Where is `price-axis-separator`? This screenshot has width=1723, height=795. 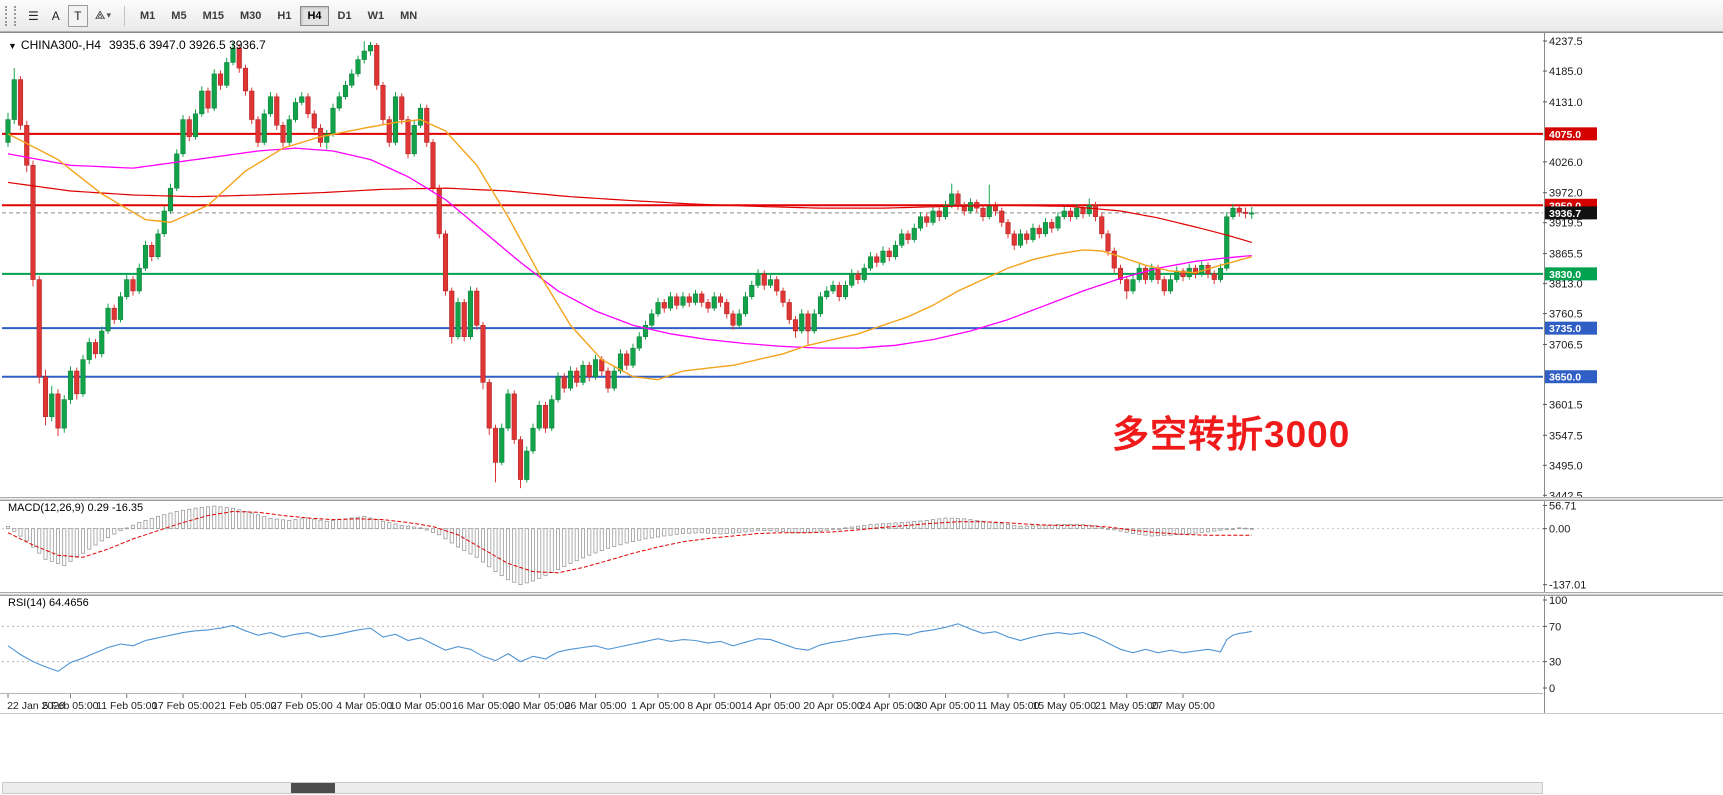 price-axis-separator is located at coordinates (1544, 373).